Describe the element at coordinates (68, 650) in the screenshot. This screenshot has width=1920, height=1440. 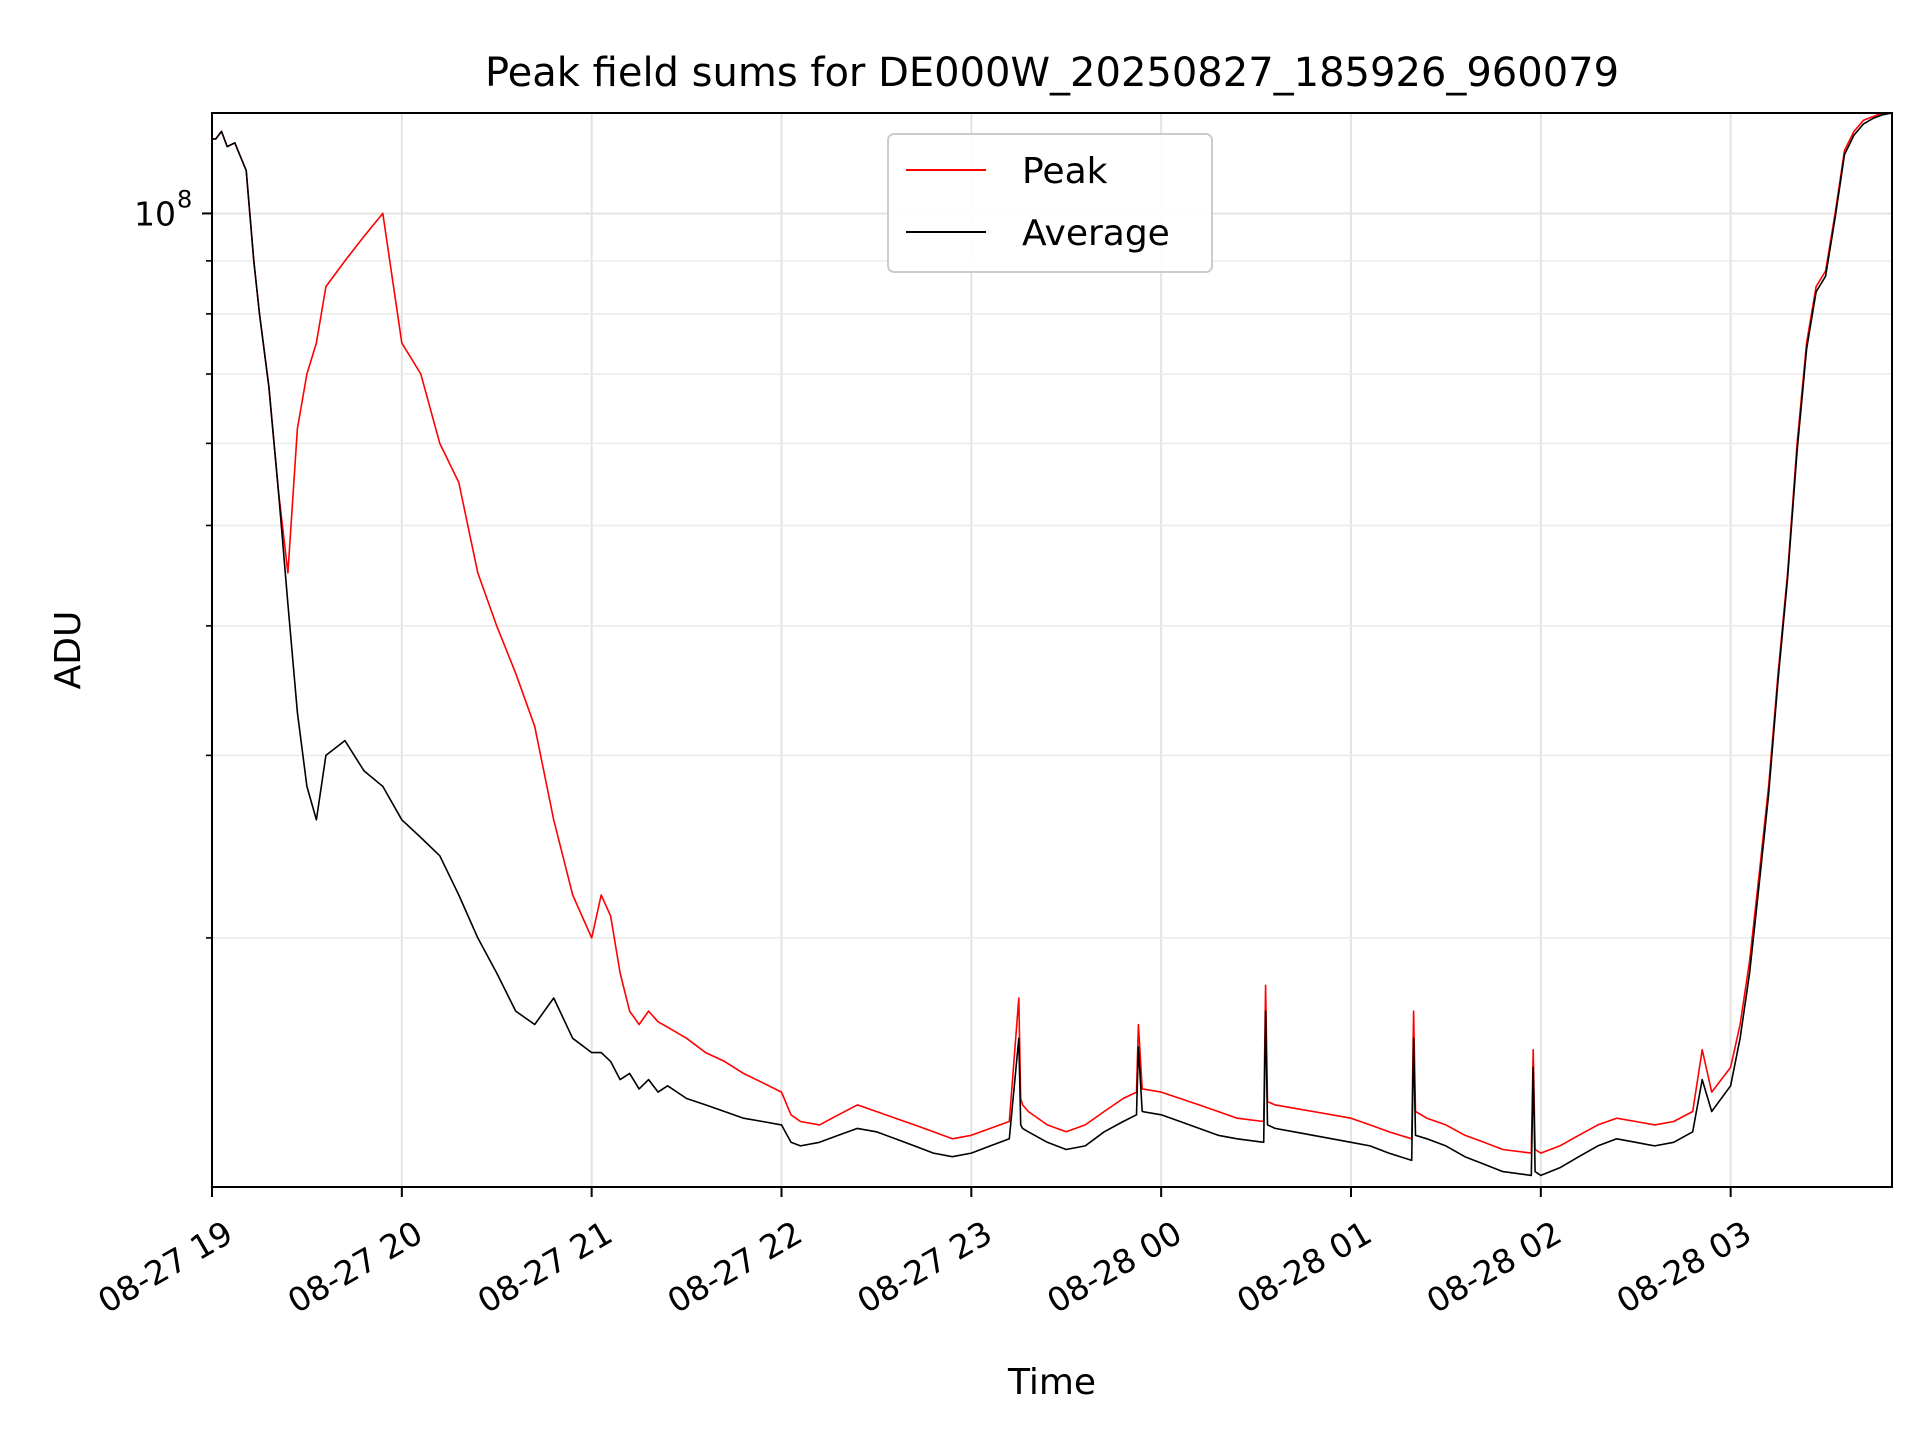
I see `y-axis-label: ADU` at that location.